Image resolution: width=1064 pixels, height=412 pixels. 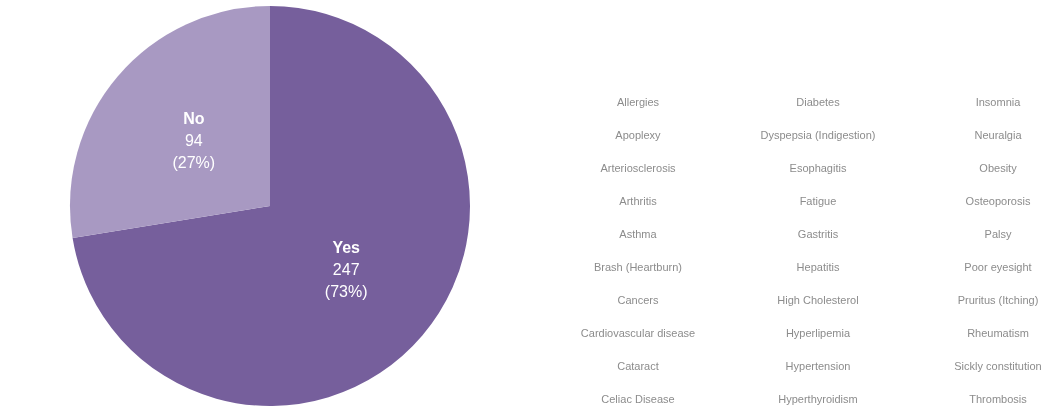 I want to click on text: Neuralgia, so click(x=998, y=135).